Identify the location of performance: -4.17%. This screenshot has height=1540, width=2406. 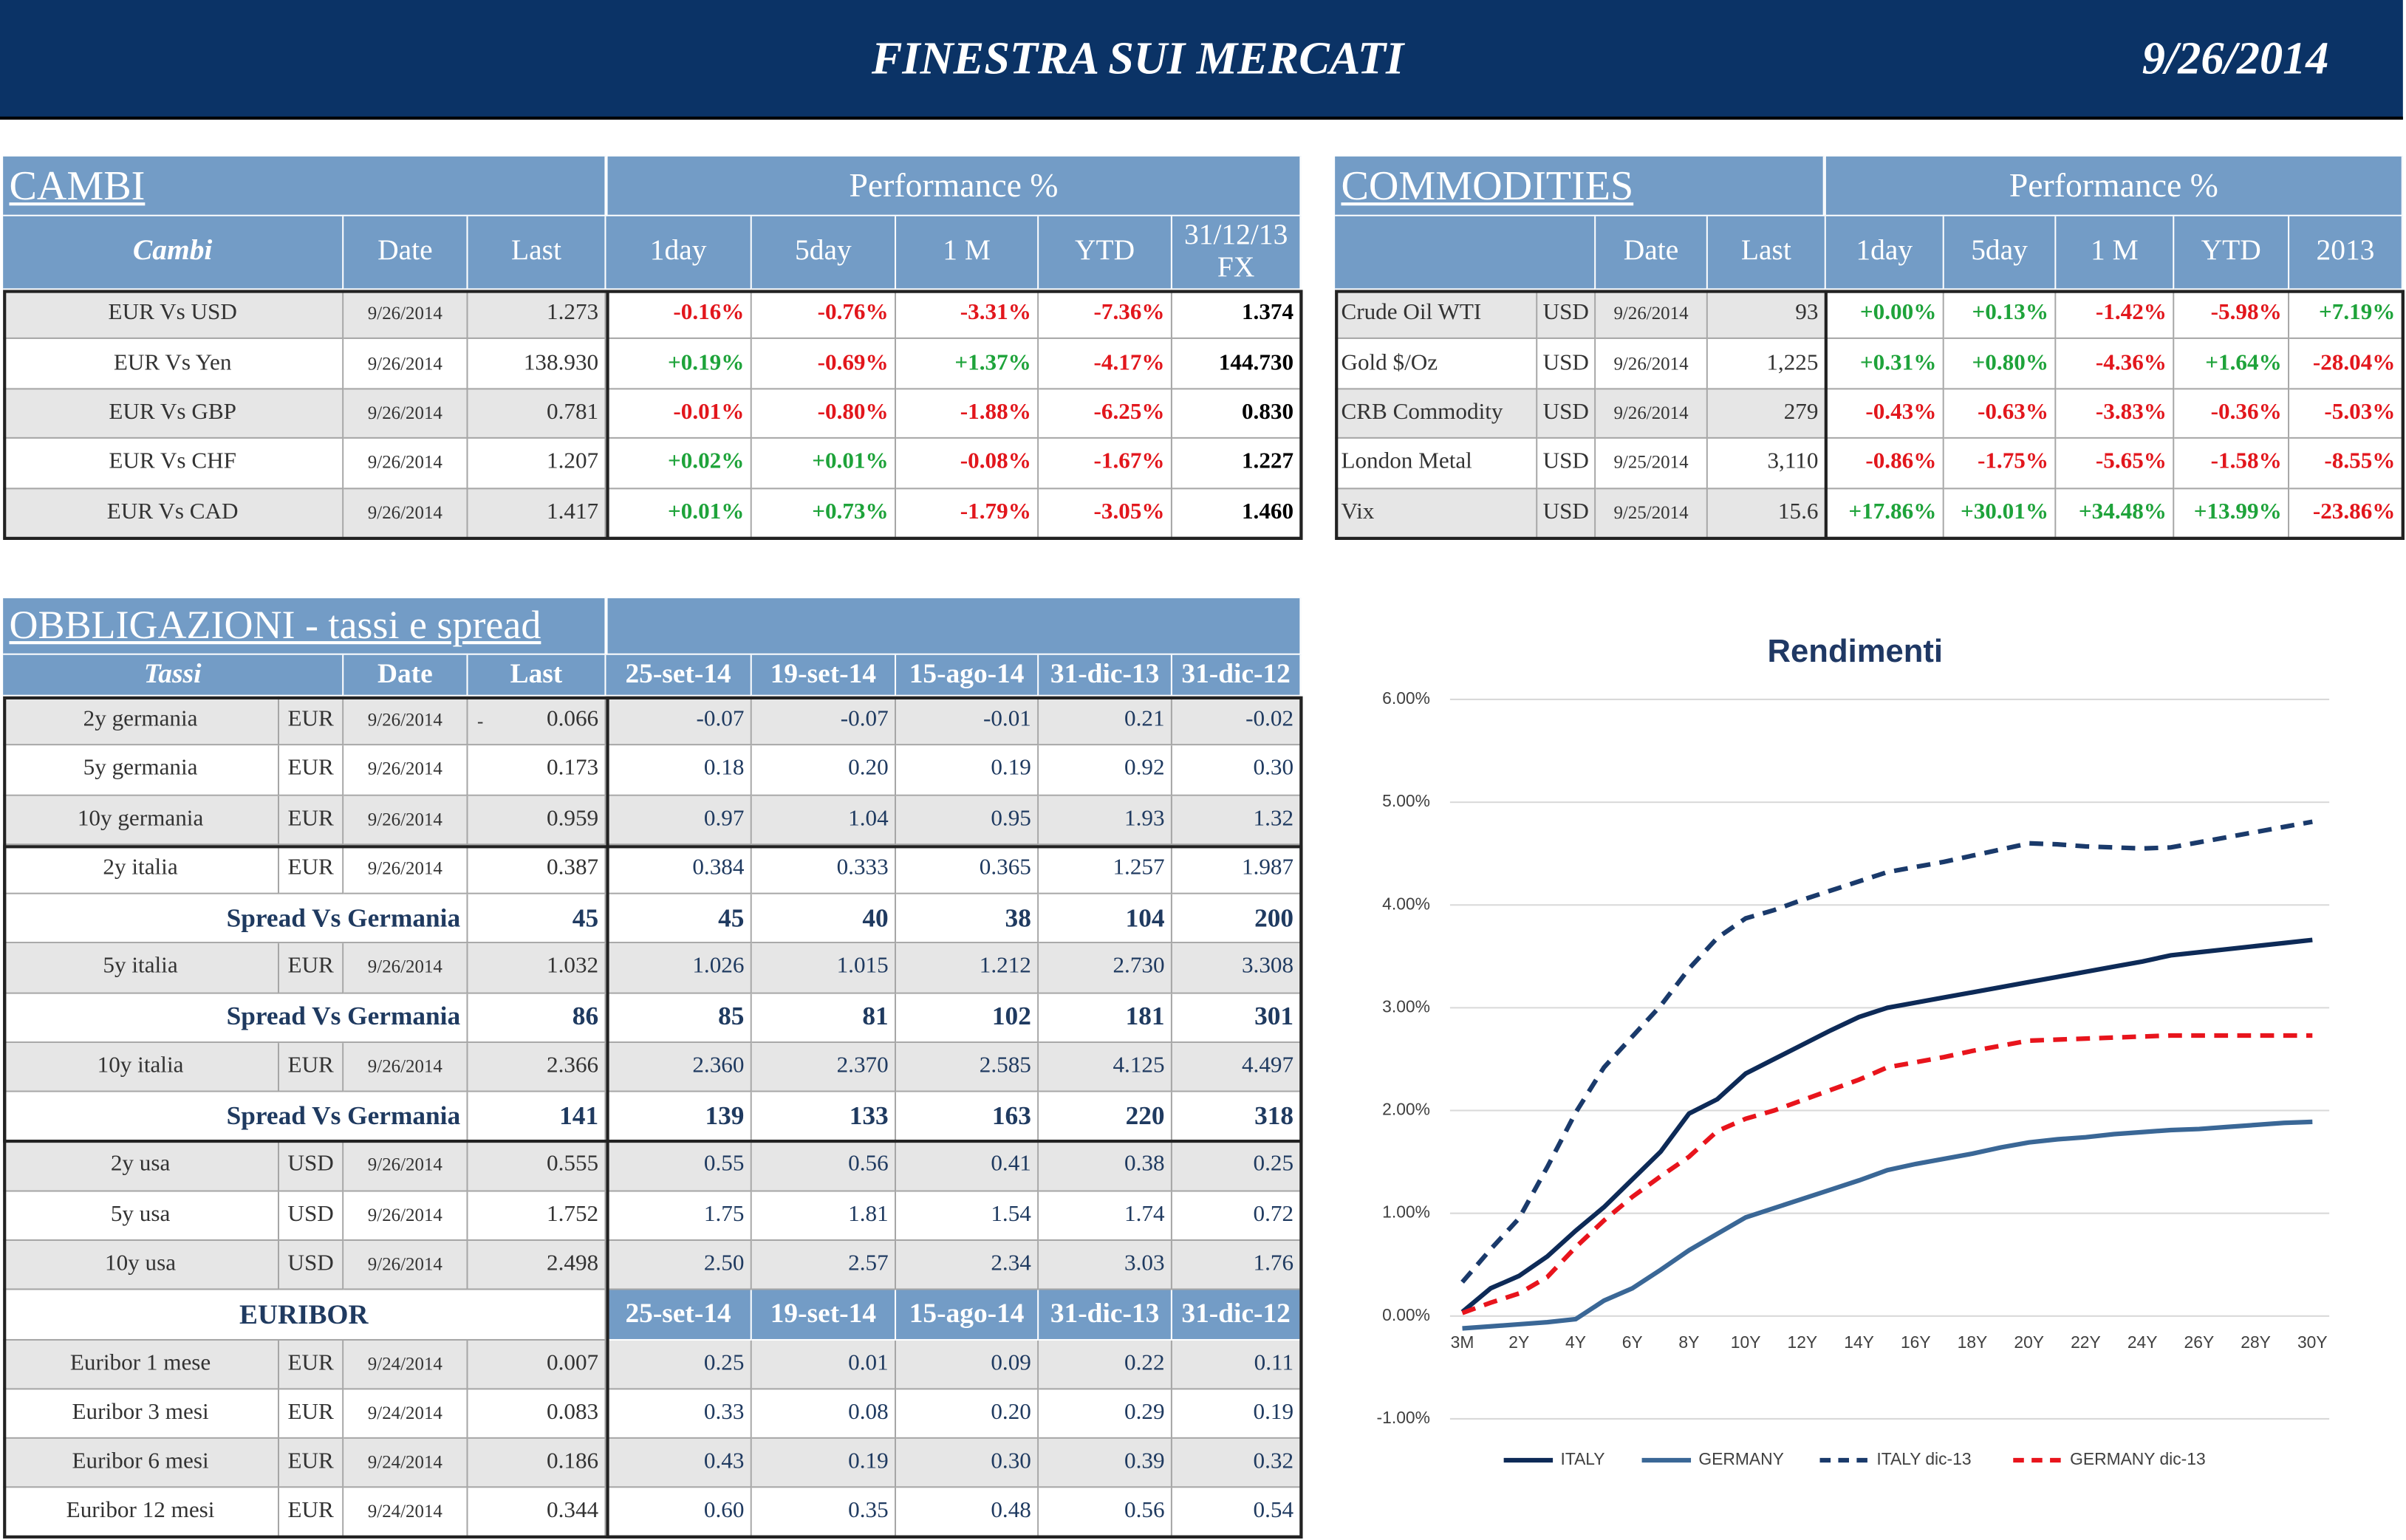
(1105, 364).